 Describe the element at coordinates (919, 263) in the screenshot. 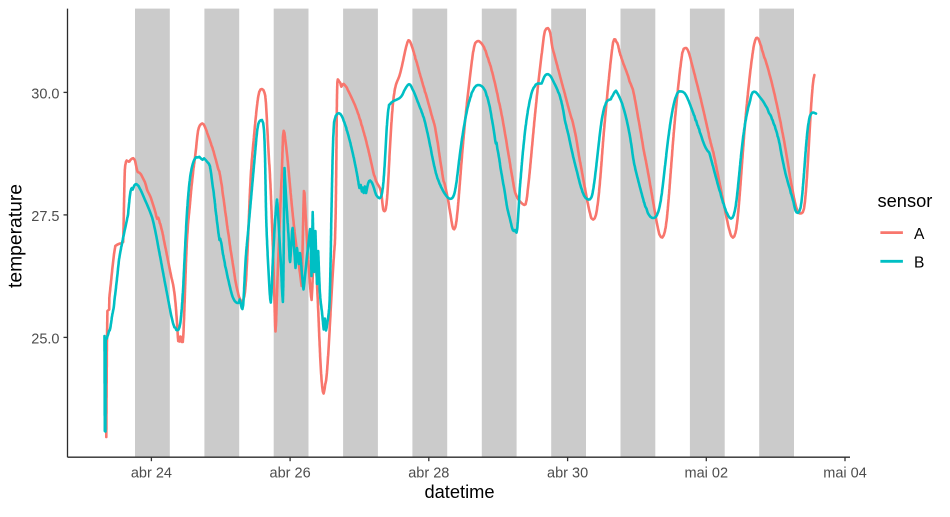

I see `svg-text: B` at that location.